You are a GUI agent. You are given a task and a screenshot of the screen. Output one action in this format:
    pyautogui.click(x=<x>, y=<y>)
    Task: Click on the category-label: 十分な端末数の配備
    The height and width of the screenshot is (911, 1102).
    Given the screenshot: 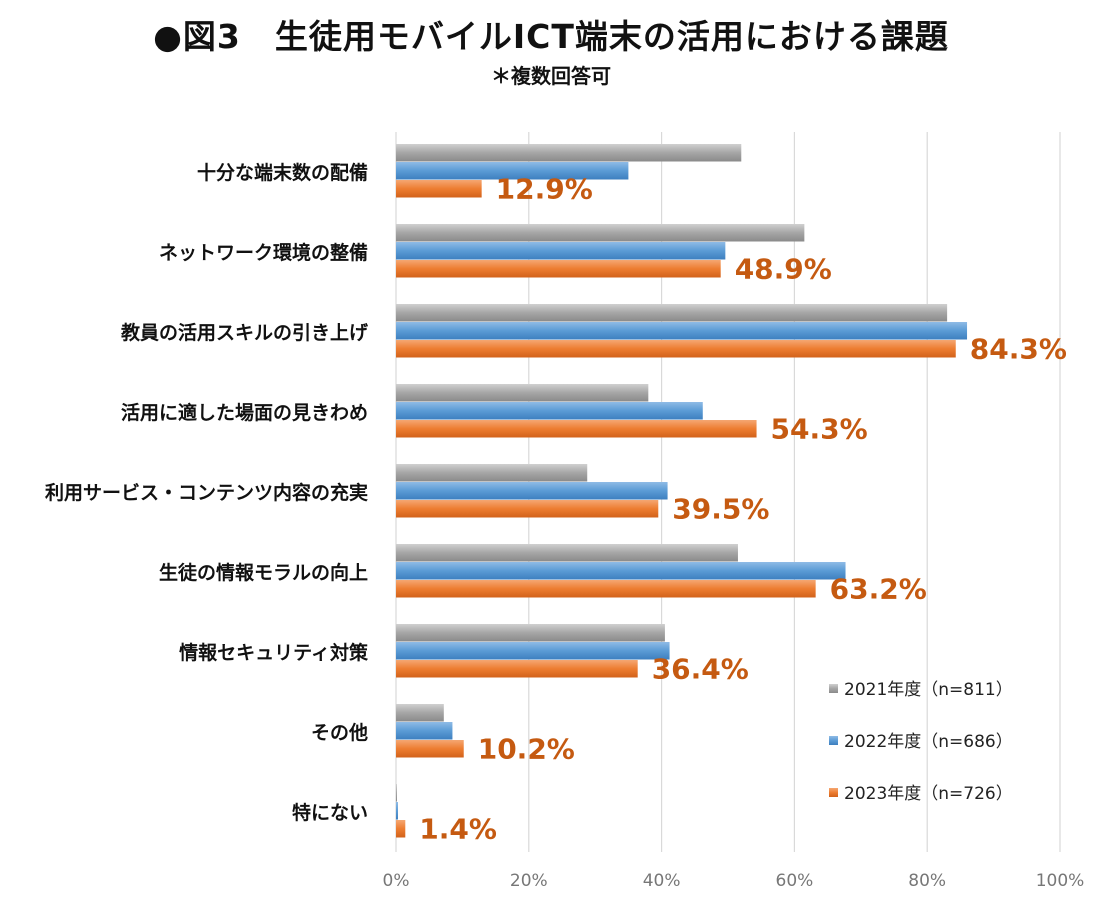 What is the action you would take?
    pyautogui.click(x=282, y=172)
    